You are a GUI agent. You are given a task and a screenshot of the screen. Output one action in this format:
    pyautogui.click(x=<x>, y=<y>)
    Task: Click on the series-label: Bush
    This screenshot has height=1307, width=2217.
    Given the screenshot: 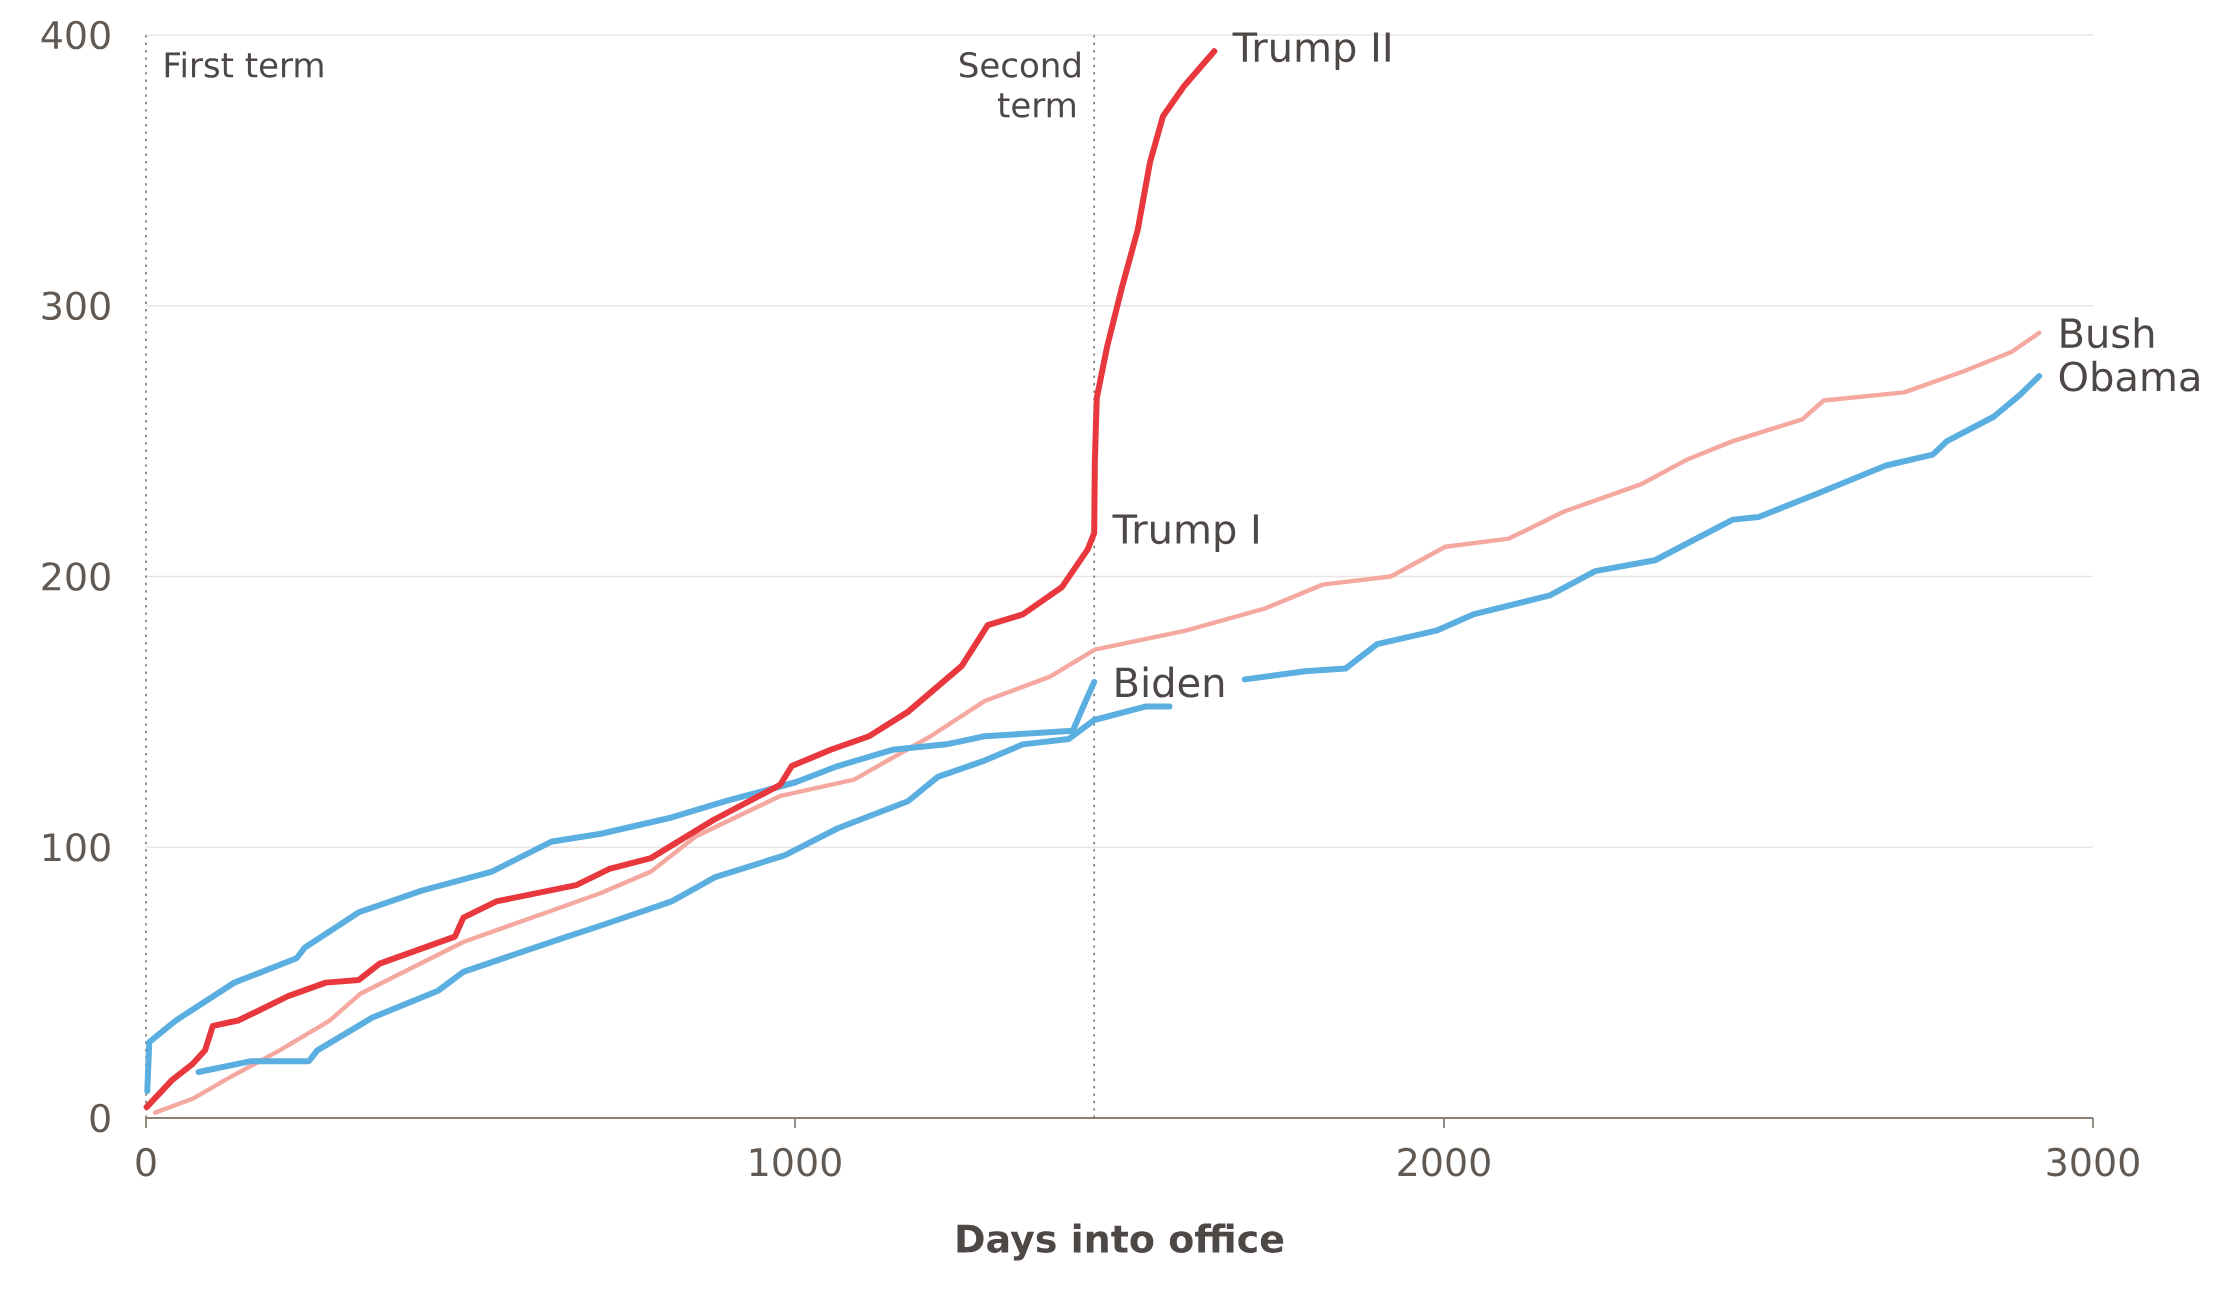 What is the action you would take?
    pyautogui.click(x=2107, y=333)
    